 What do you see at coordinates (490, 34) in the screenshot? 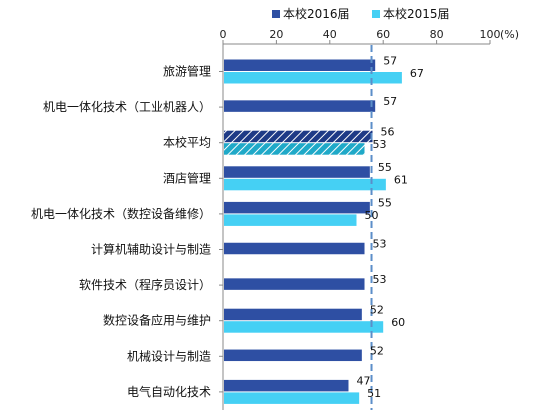
I see `x-tick-label-100: 100` at bounding box center [490, 34].